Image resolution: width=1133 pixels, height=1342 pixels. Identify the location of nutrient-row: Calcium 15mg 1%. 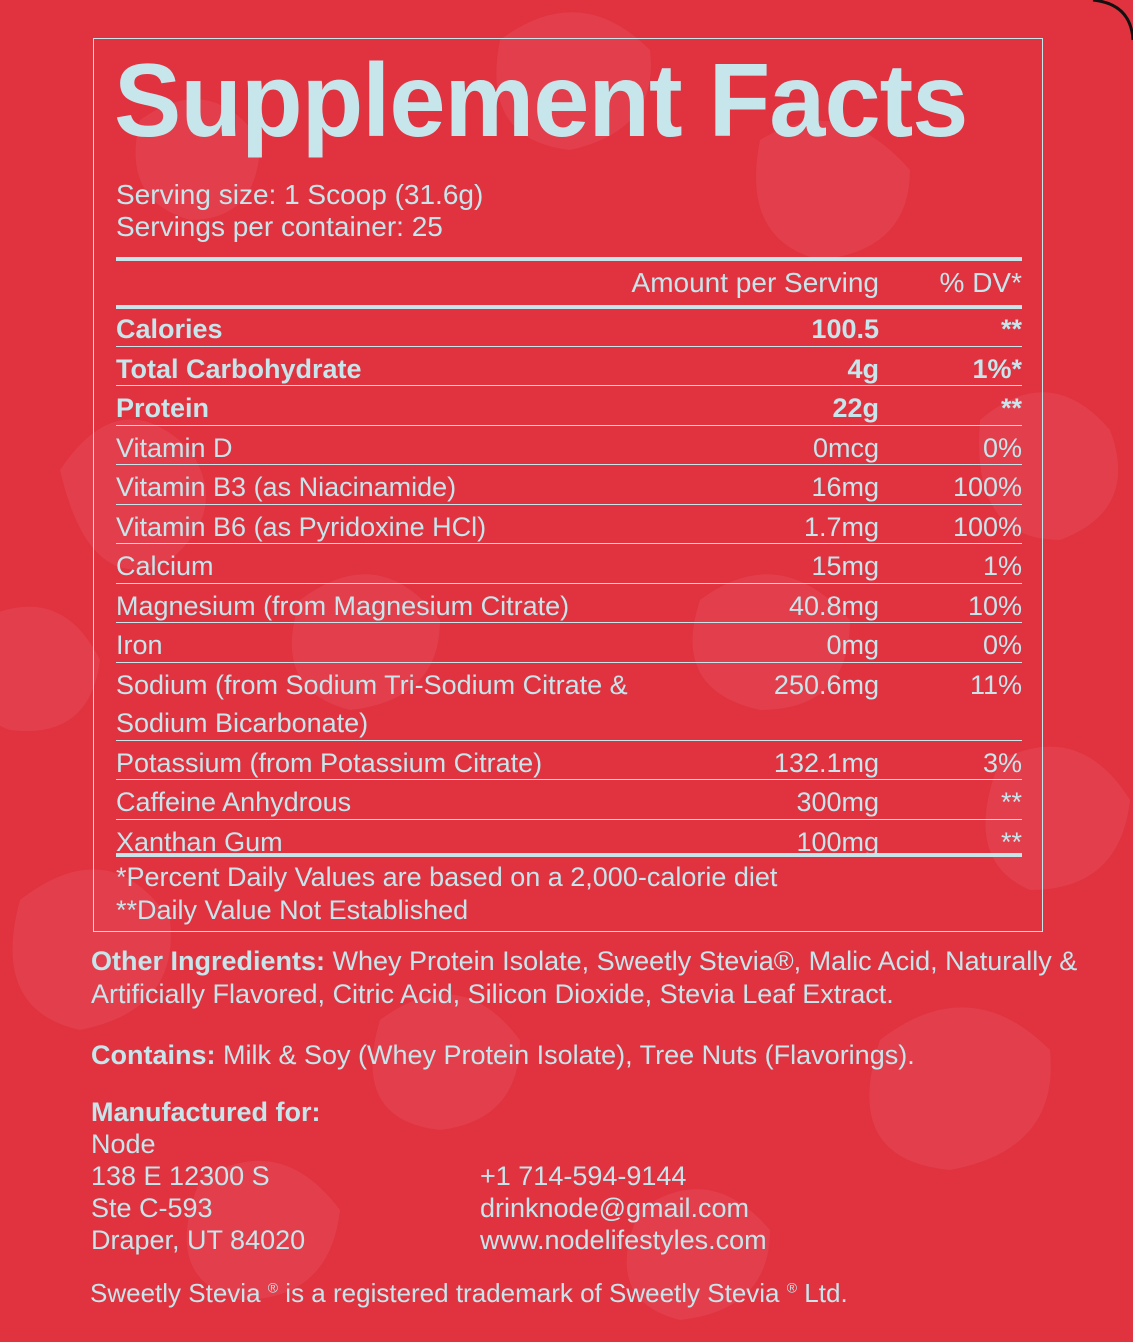
(569, 564).